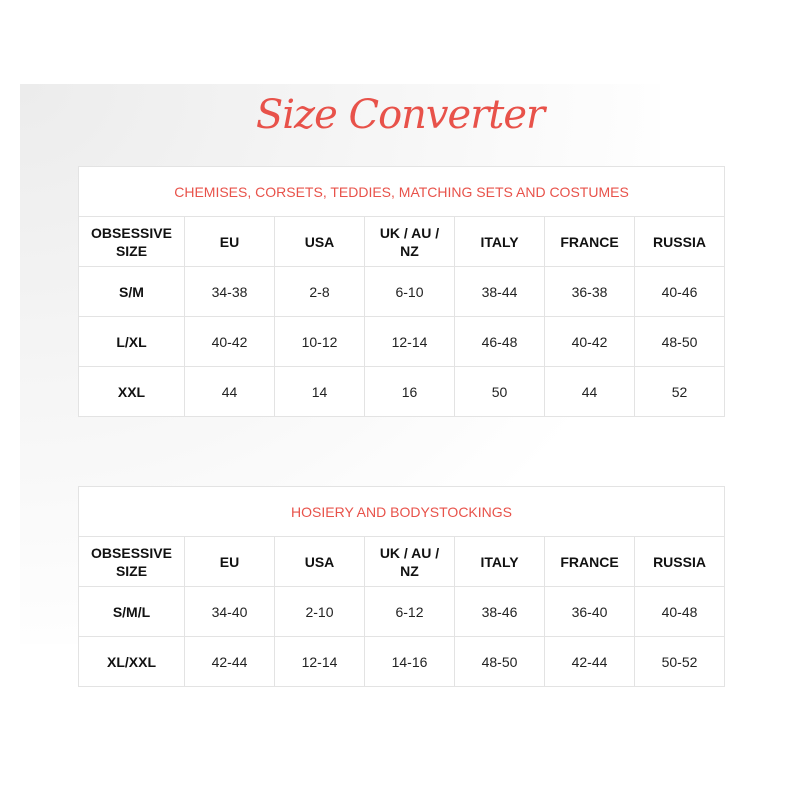 The height and width of the screenshot is (800, 800). Describe the element at coordinates (319, 291) in the screenshot. I see `value-cell: 2-8` at that location.